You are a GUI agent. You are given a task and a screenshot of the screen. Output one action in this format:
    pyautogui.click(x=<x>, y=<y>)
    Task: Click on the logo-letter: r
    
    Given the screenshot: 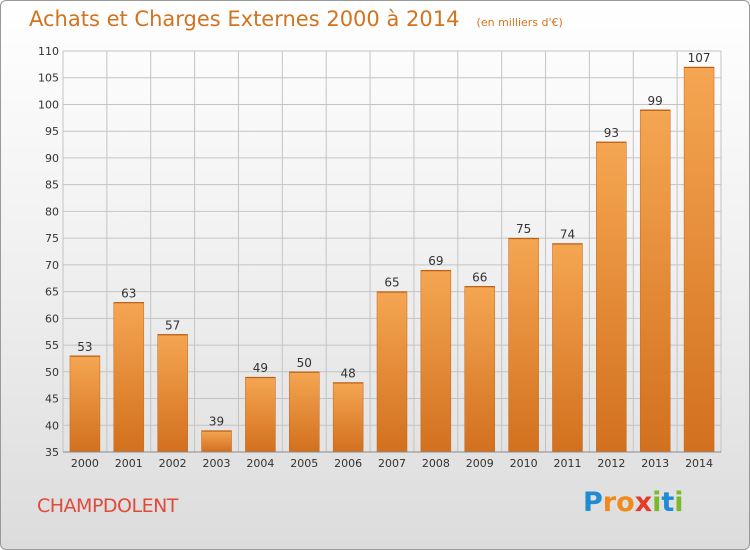 What is the action you would take?
    pyautogui.click(x=609, y=502)
    